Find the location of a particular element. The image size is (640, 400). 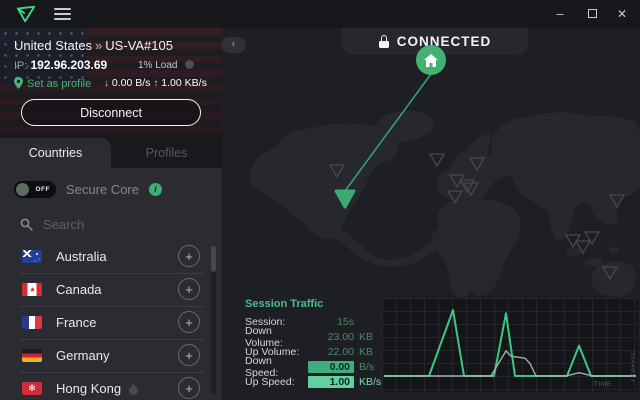

map-pin-icon is located at coordinates (18, 83).